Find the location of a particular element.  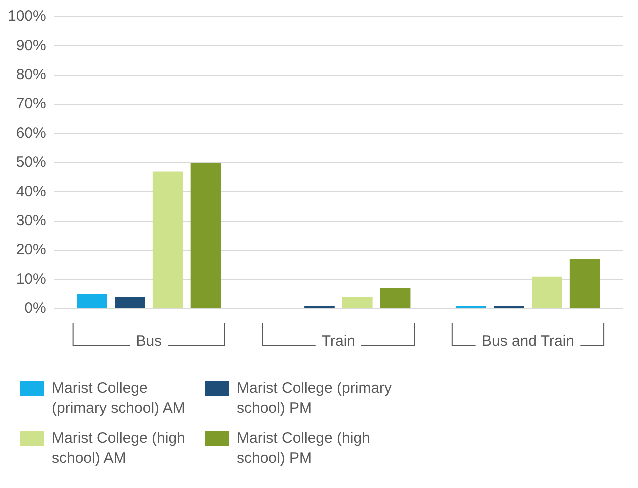

x-tick-label: Bus and Train is located at coordinates (528, 341).